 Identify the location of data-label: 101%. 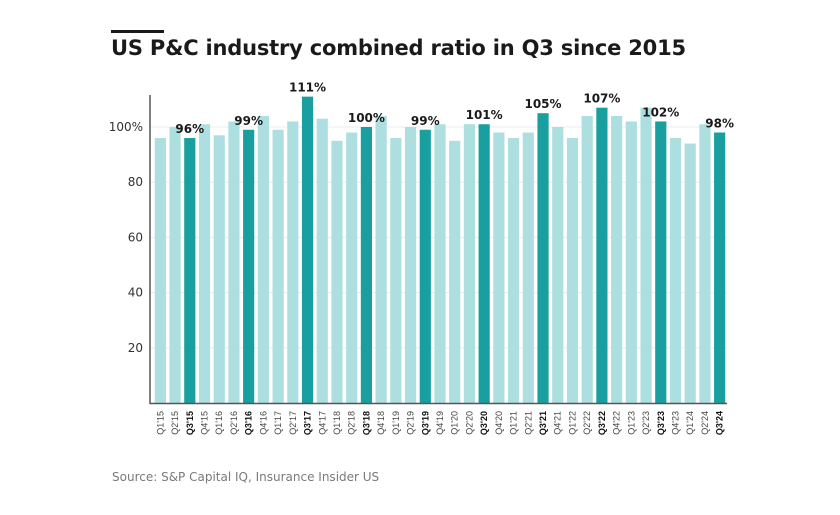
(484, 115).